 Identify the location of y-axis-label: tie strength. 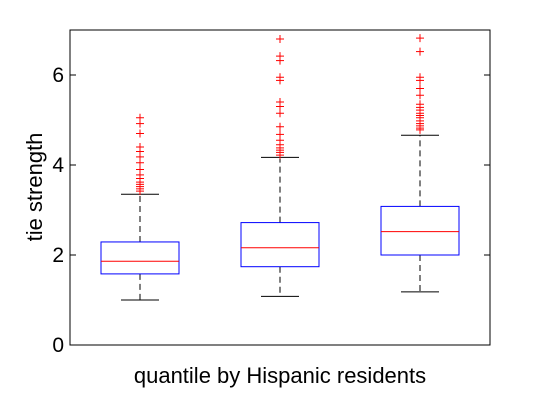
(34, 187).